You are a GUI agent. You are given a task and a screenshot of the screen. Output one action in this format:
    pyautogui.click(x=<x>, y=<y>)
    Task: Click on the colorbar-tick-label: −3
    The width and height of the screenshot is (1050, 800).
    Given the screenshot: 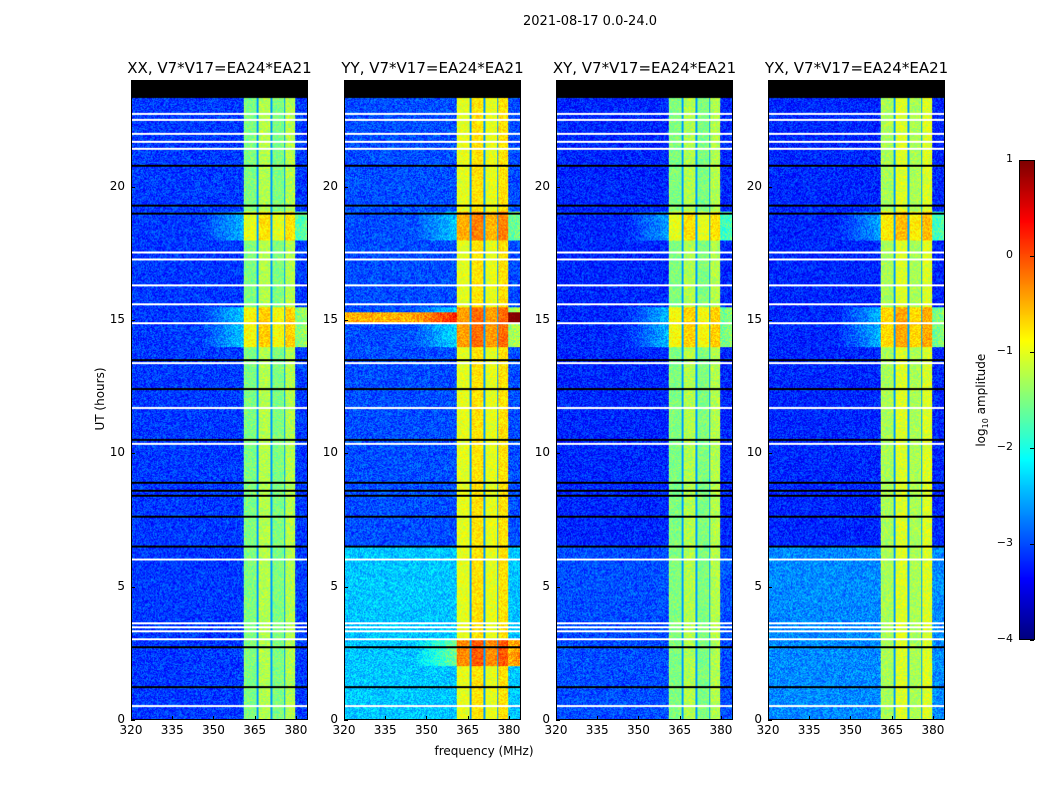 What is the action you would take?
    pyautogui.click(x=1004, y=542)
    